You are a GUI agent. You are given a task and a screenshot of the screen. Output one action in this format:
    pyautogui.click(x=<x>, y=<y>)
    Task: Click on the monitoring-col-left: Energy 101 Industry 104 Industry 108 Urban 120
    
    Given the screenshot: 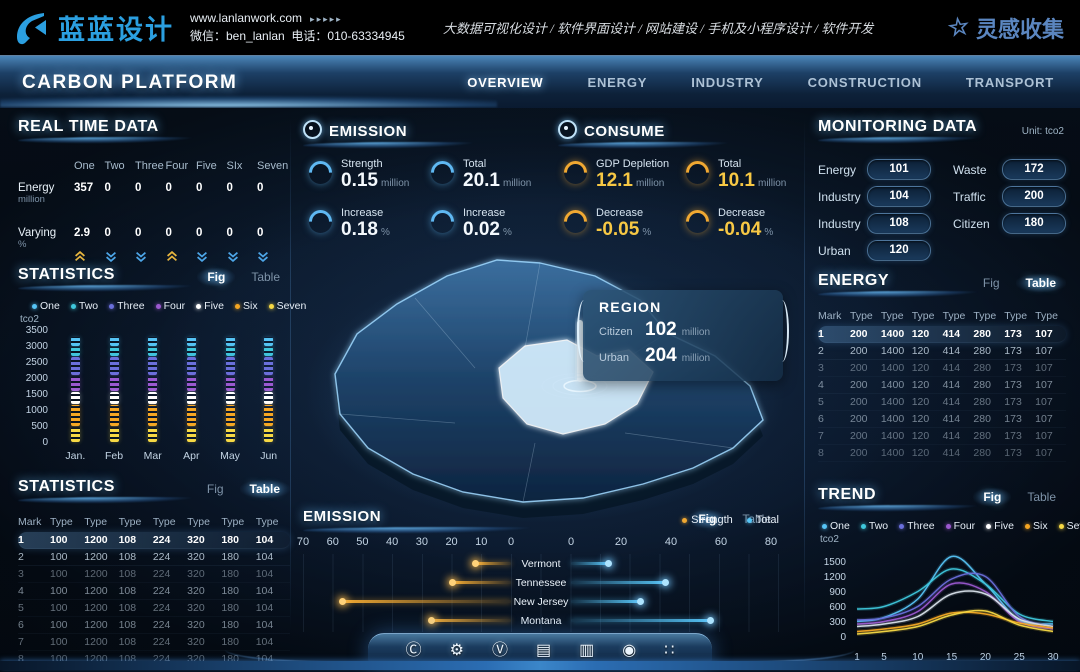 What is the action you would take?
    pyautogui.click(x=874, y=210)
    